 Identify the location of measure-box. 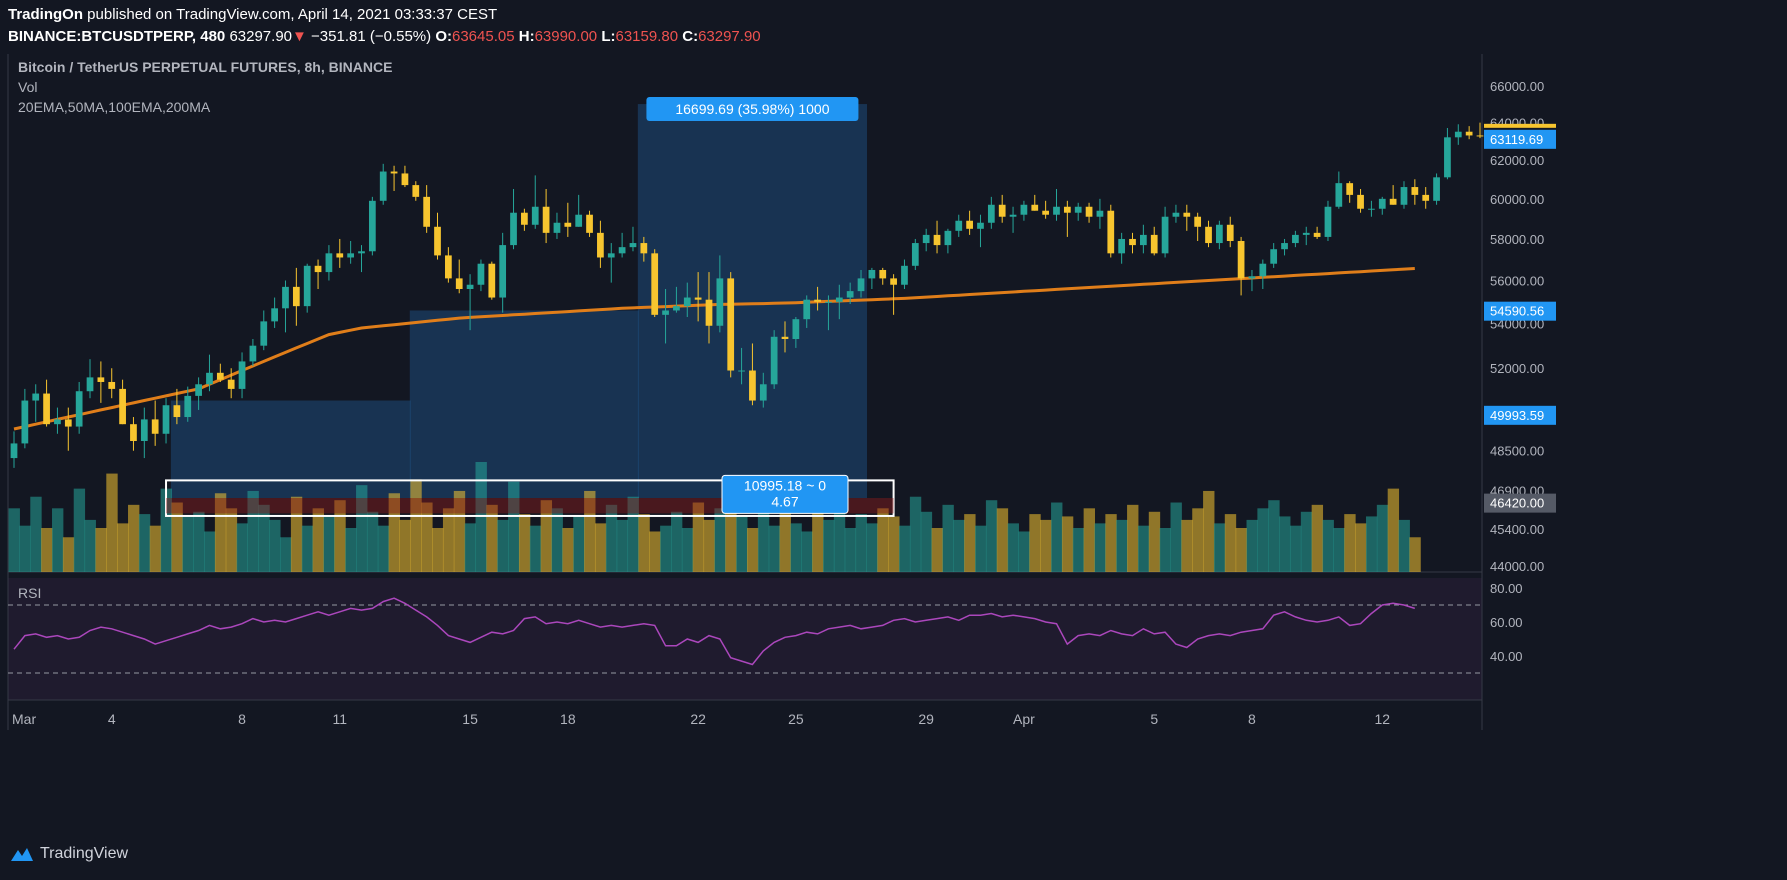
(530, 498).